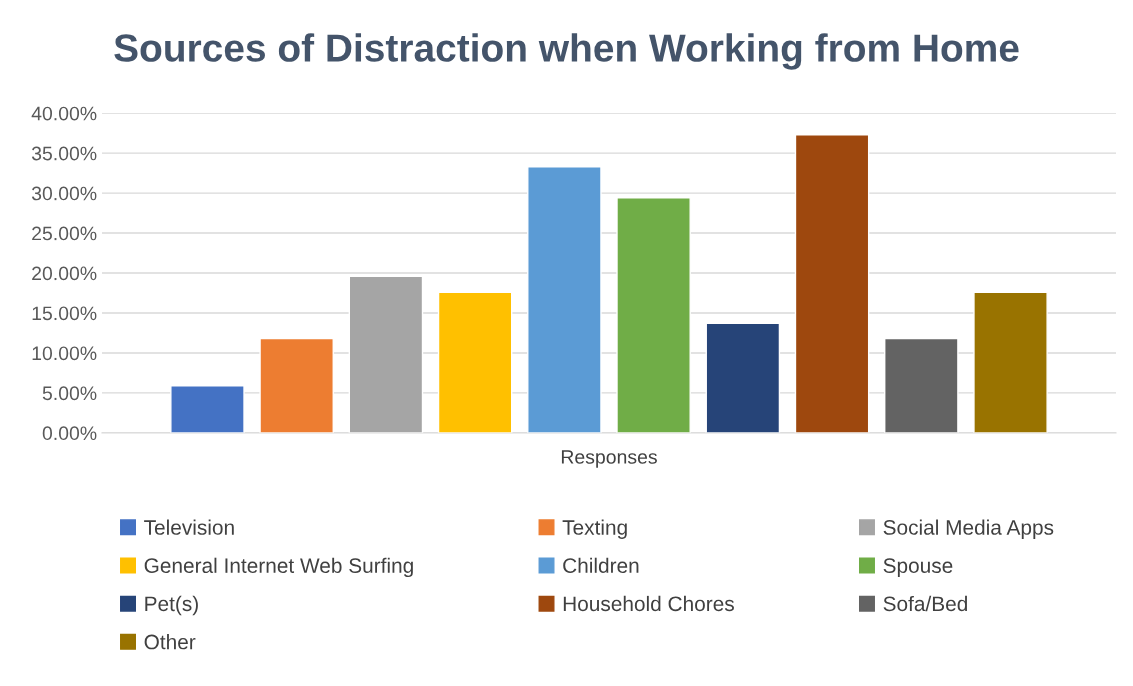 This screenshot has height=686, width=1133. Describe the element at coordinates (171, 605) in the screenshot. I see `legend-label: Pet(s)` at that location.